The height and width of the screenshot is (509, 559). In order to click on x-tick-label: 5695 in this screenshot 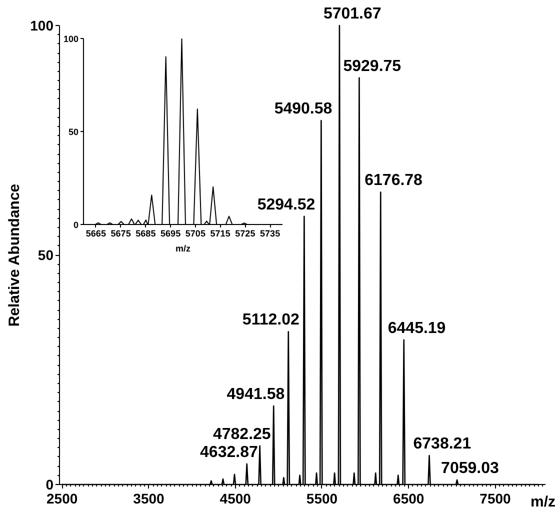, I will do `click(170, 233)`.